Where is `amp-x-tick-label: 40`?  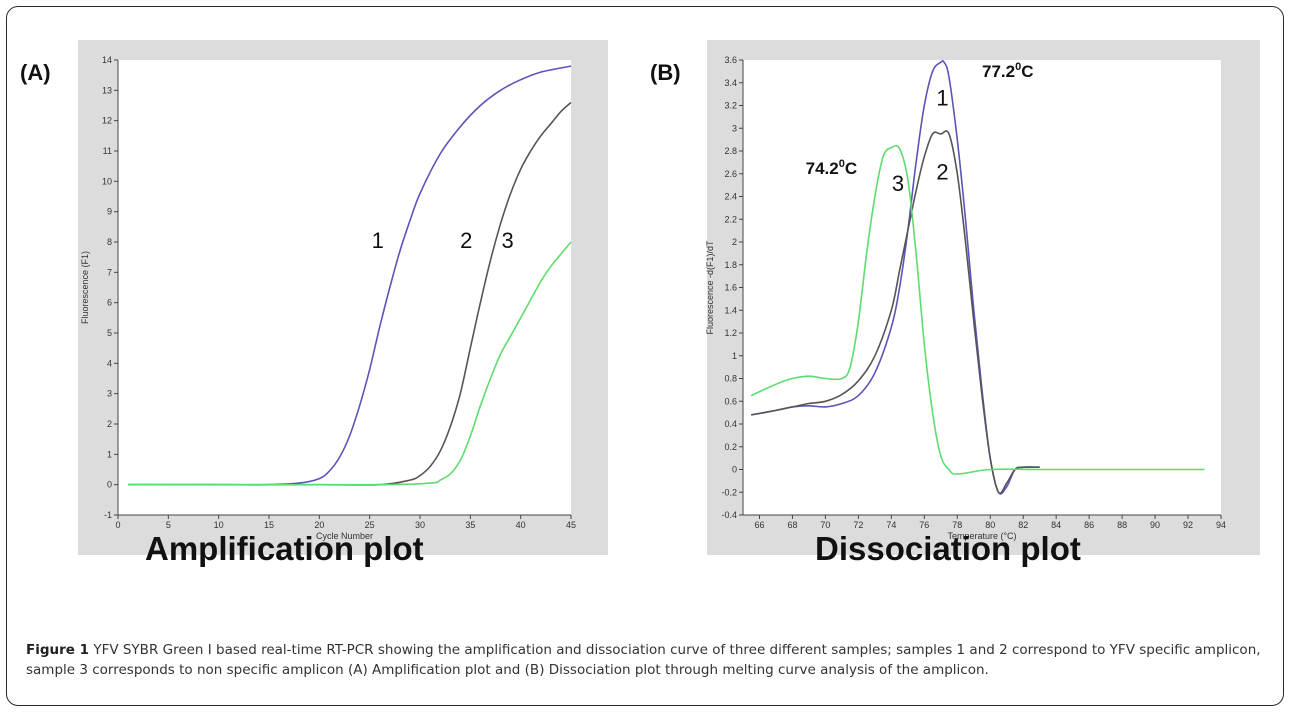 amp-x-tick-label: 40 is located at coordinates (521, 525).